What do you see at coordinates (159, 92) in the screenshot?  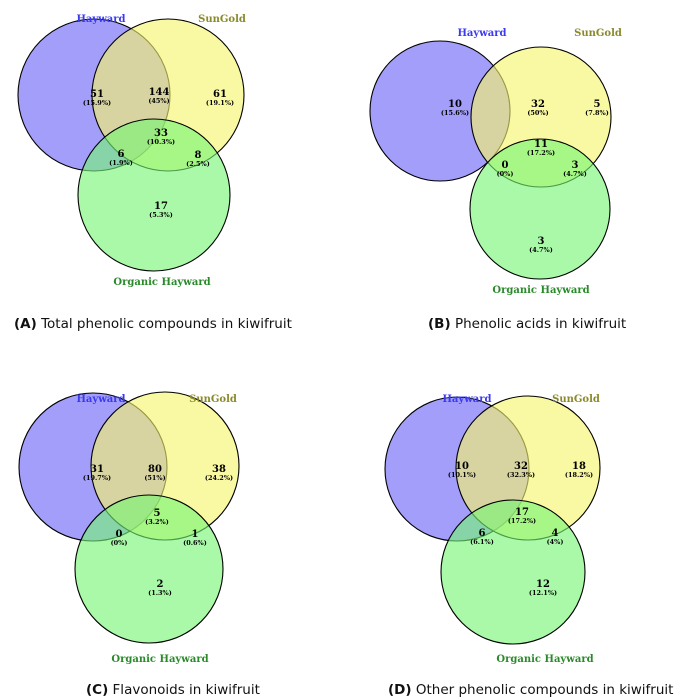 I see `region-hs-count: 144` at bounding box center [159, 92].